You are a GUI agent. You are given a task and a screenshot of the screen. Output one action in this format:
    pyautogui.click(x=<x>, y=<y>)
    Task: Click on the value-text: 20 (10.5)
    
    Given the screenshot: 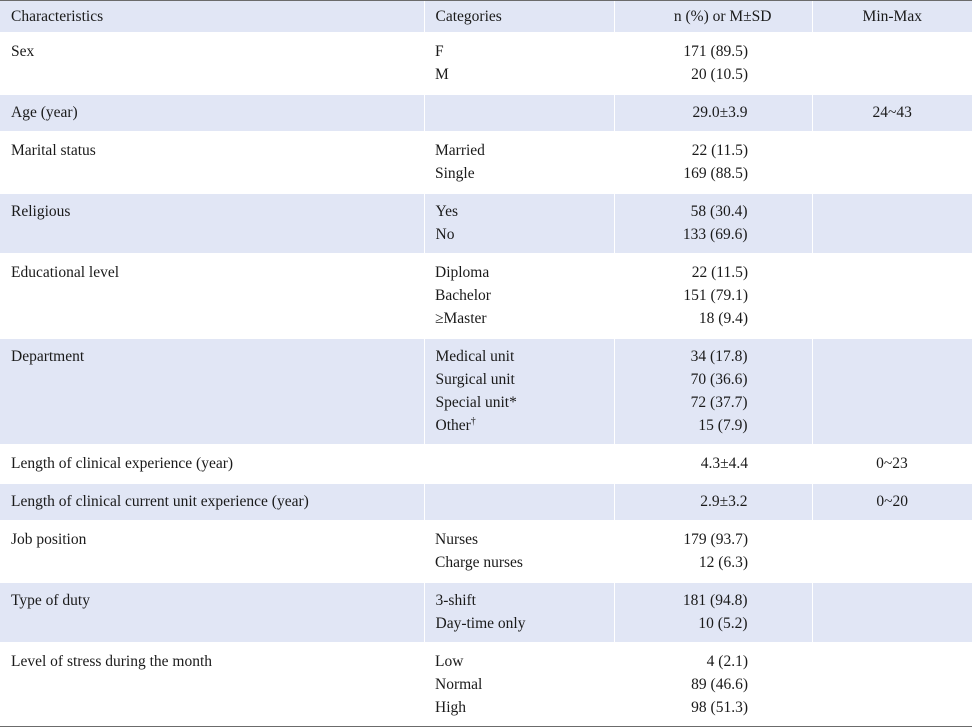 What is the action you would take?
    pyautogui.click(x=681, y=74)
    